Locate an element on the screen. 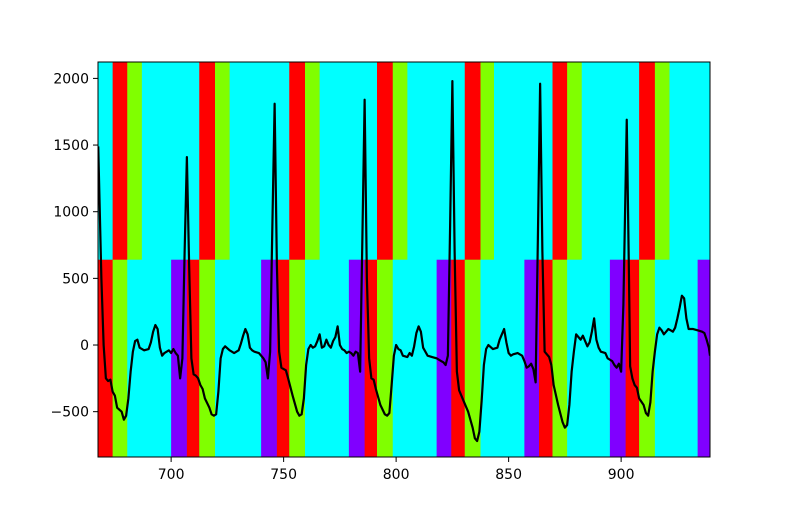 The height and width of the screenshot is (526, 789). y-tick-label: 500 is located at coordinates (75, 279).